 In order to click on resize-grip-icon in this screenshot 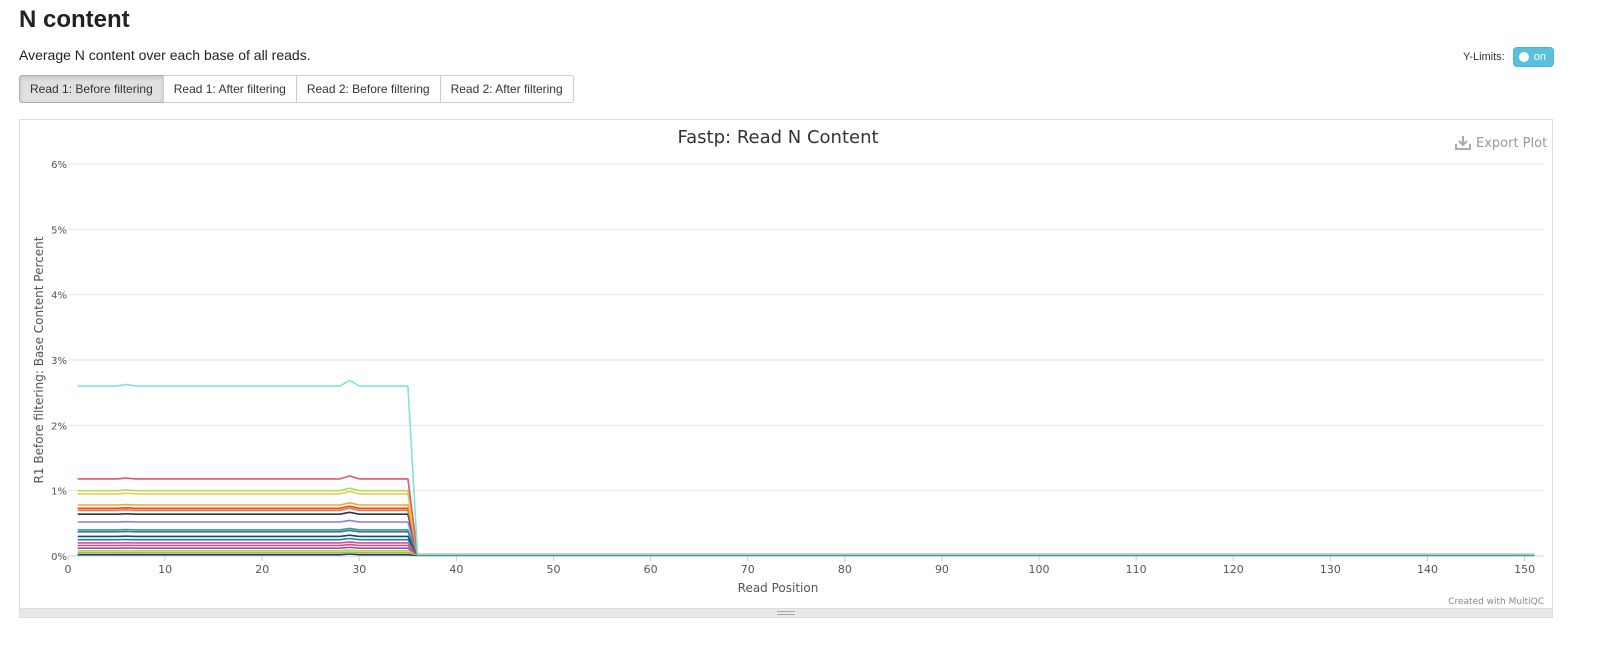, I will do `click(786, 613)`.